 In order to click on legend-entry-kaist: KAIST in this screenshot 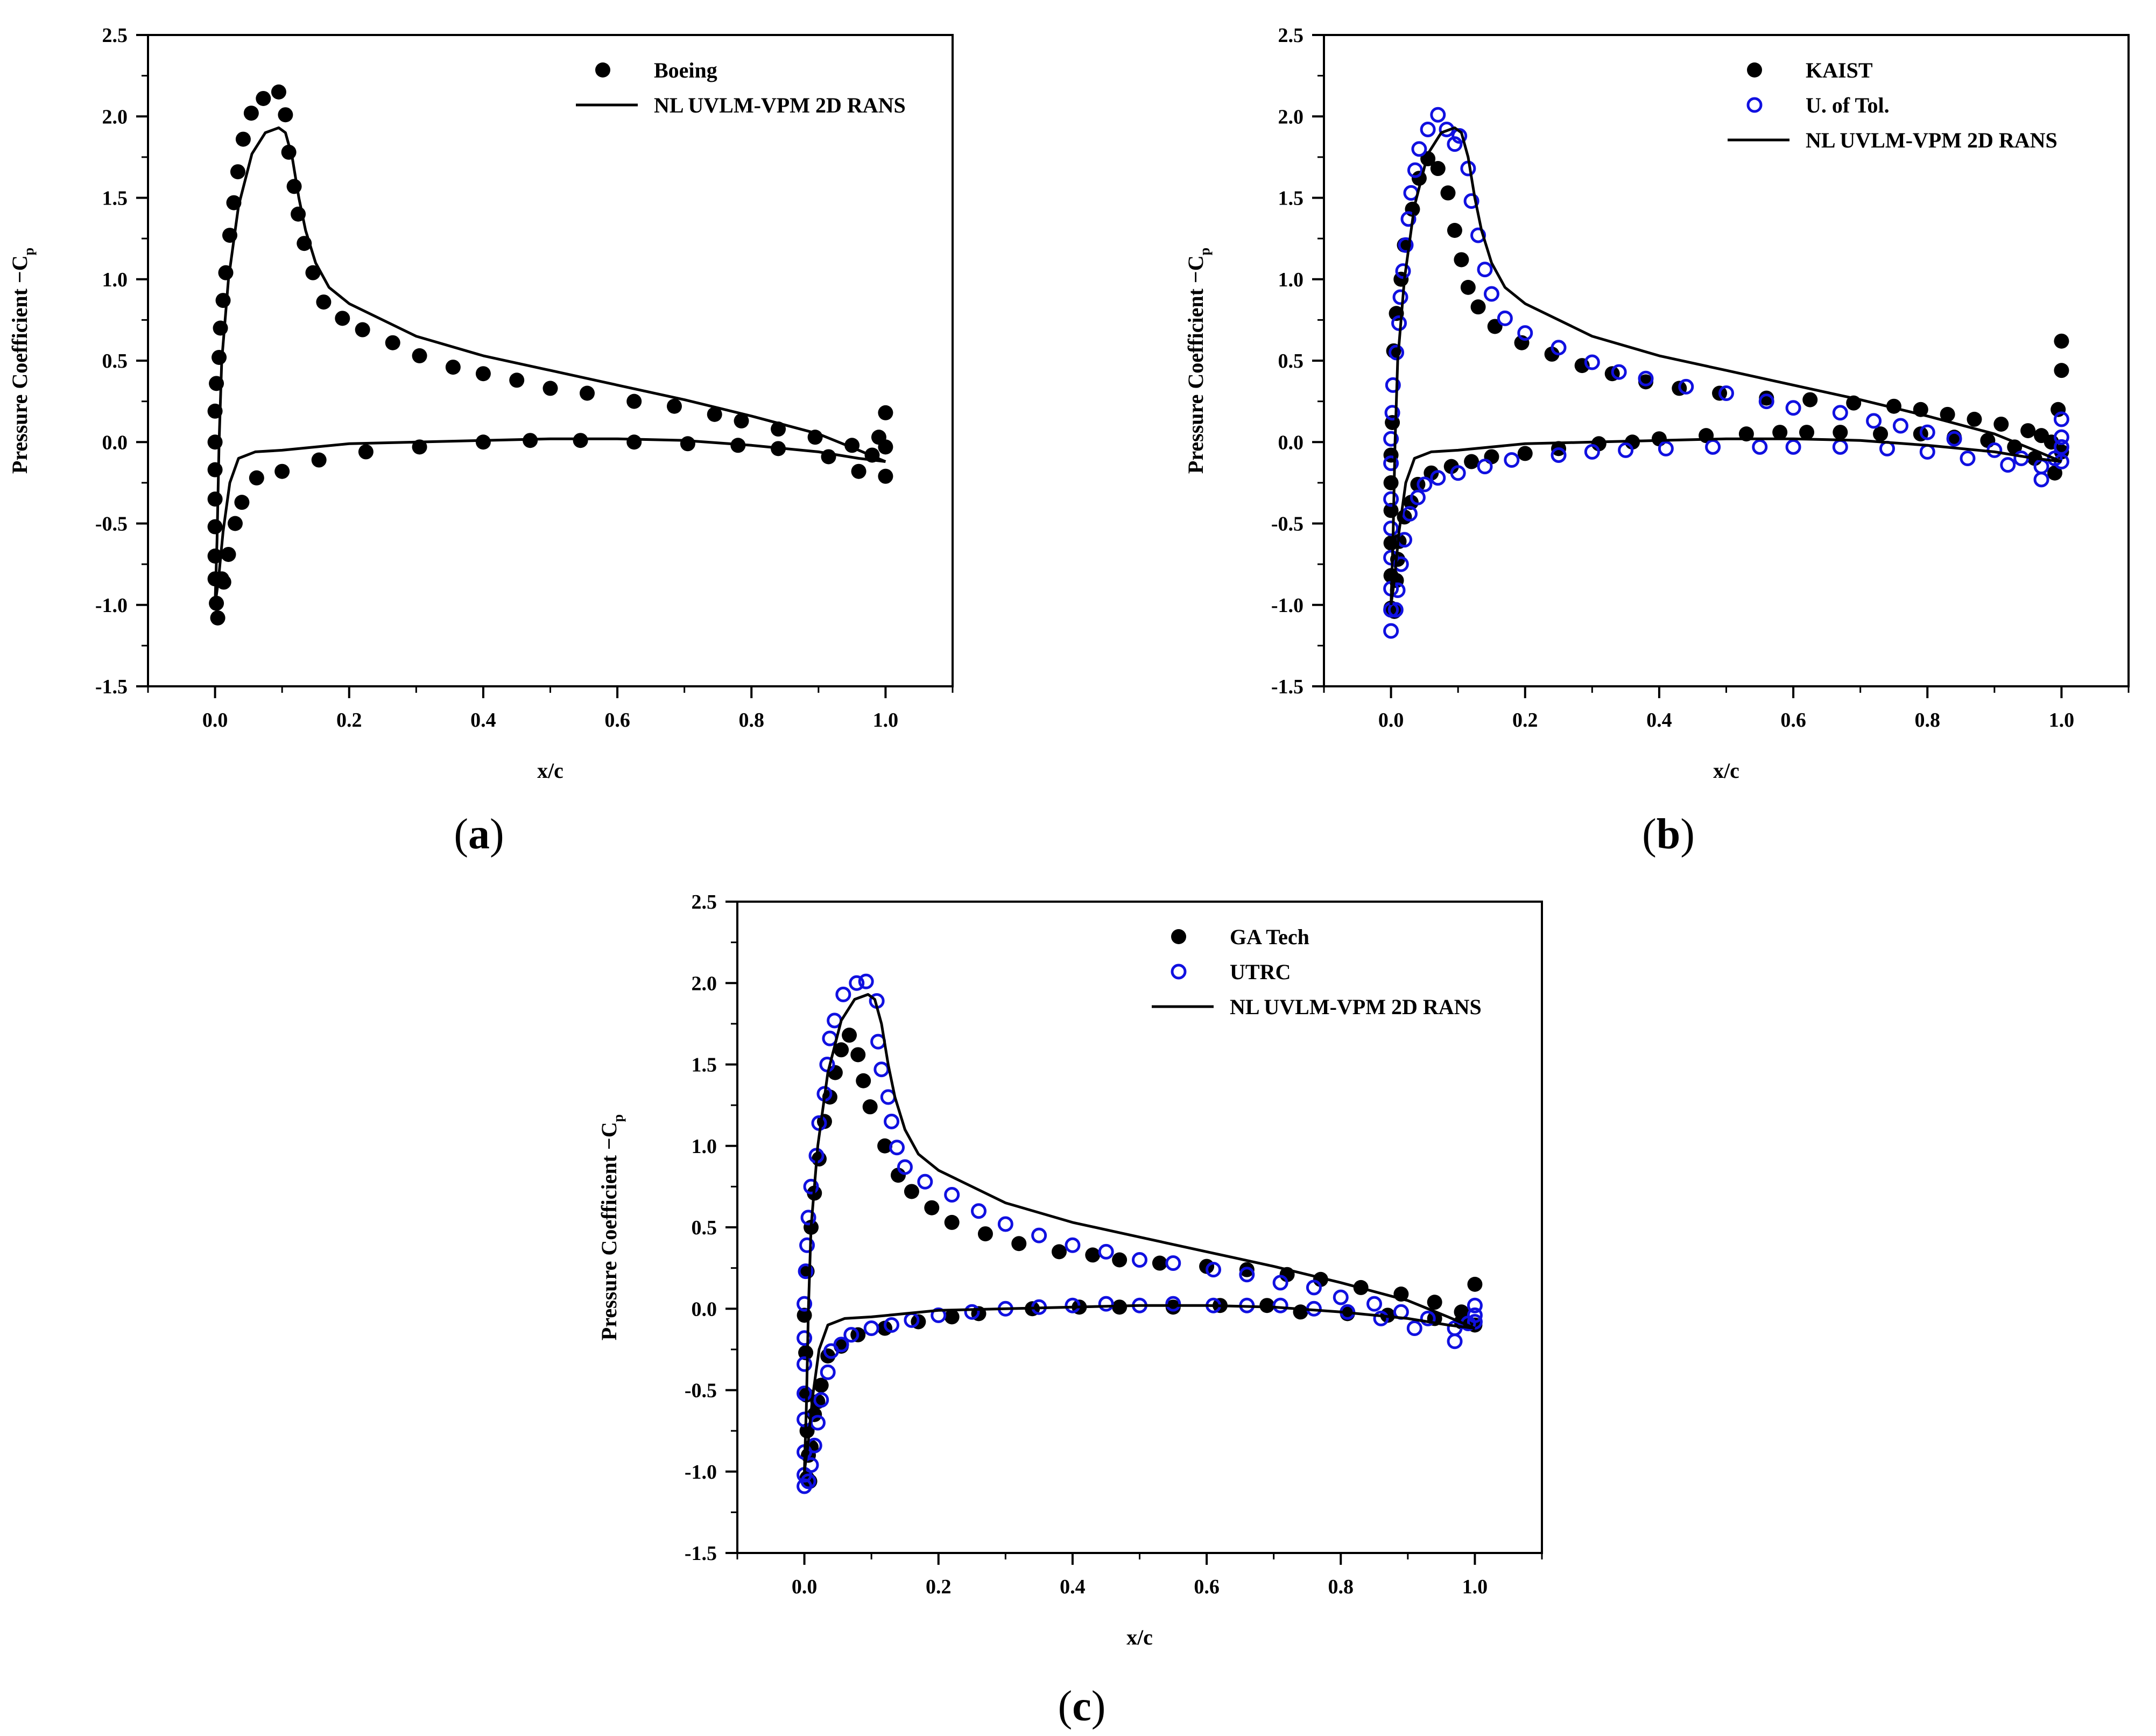, I will do `click(1810, 70)`.